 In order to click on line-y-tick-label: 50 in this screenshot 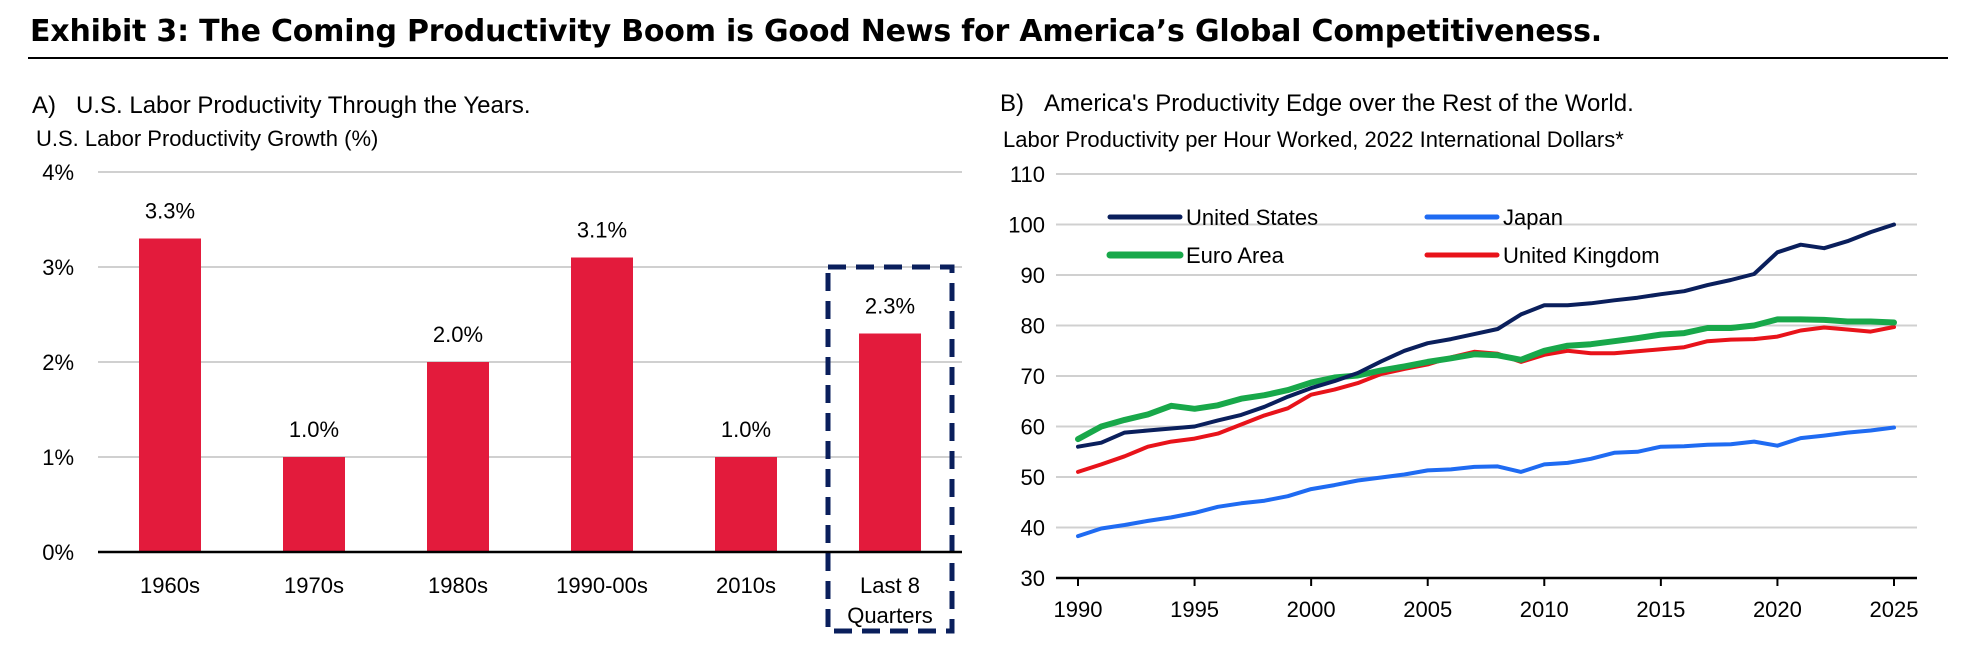, I will do `click(1033, 477)`.